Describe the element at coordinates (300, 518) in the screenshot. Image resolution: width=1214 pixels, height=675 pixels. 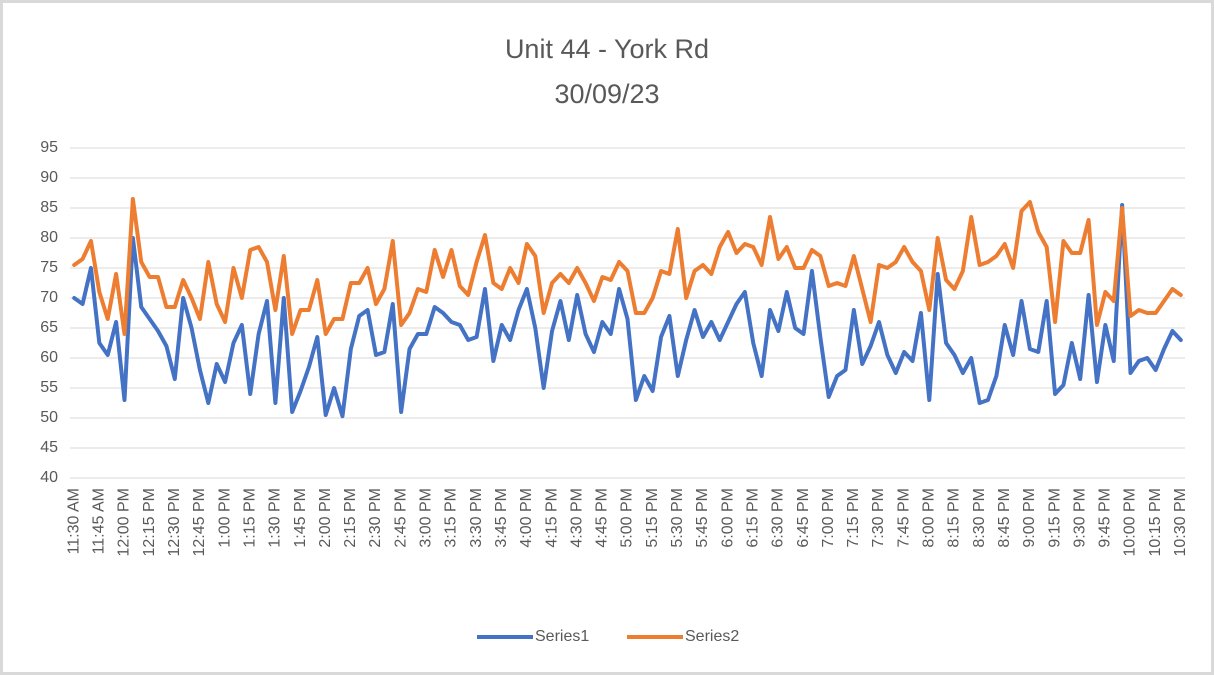
I see `x-tick-label: 1:45 PM` at that location.